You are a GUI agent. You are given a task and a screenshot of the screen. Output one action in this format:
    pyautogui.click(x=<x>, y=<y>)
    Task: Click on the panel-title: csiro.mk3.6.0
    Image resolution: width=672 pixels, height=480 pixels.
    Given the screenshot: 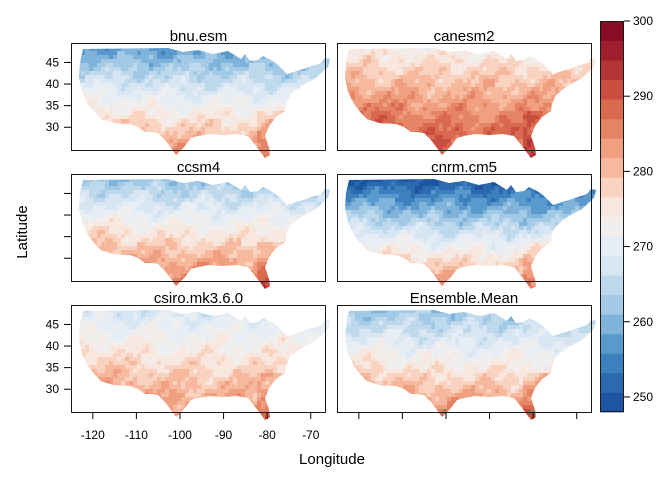 What is the action you would take?
    pyautogui.click(x=198, y=298)
    